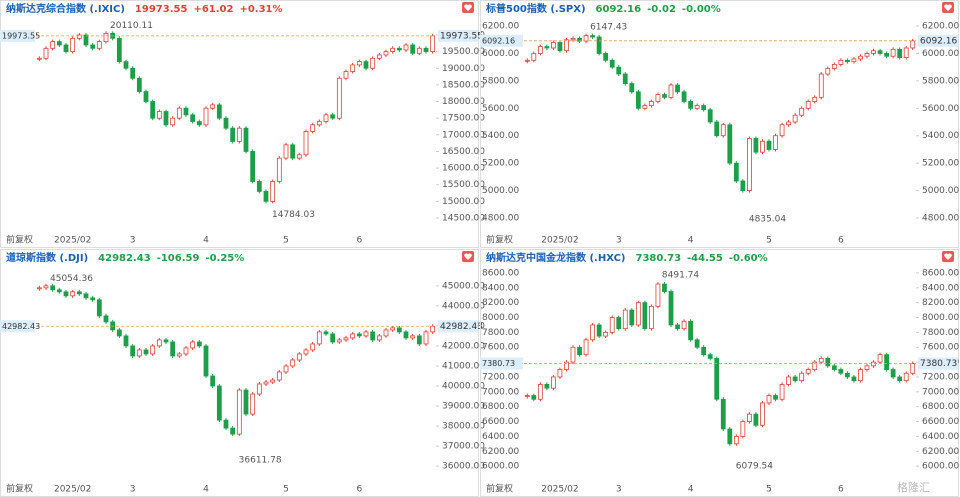 This screenshot has width=960, height=497. I want to click on price-tag: 19973.55, so click(21, 35).